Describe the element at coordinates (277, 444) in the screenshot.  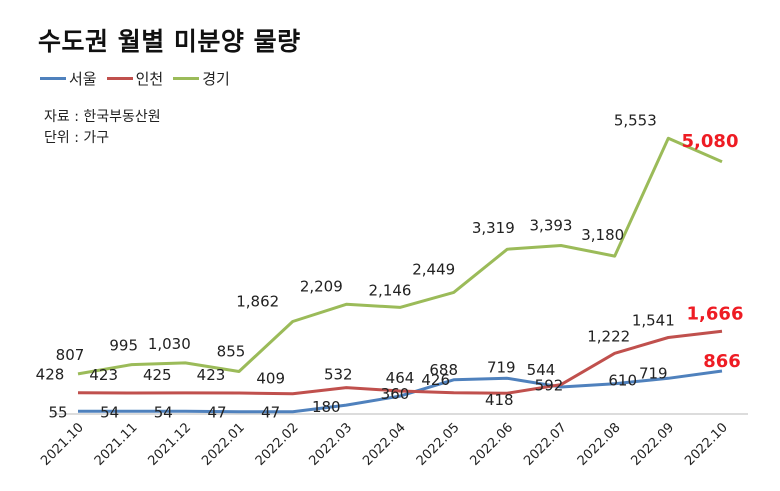
I see `x-tick-label: 2022.02` at that location.